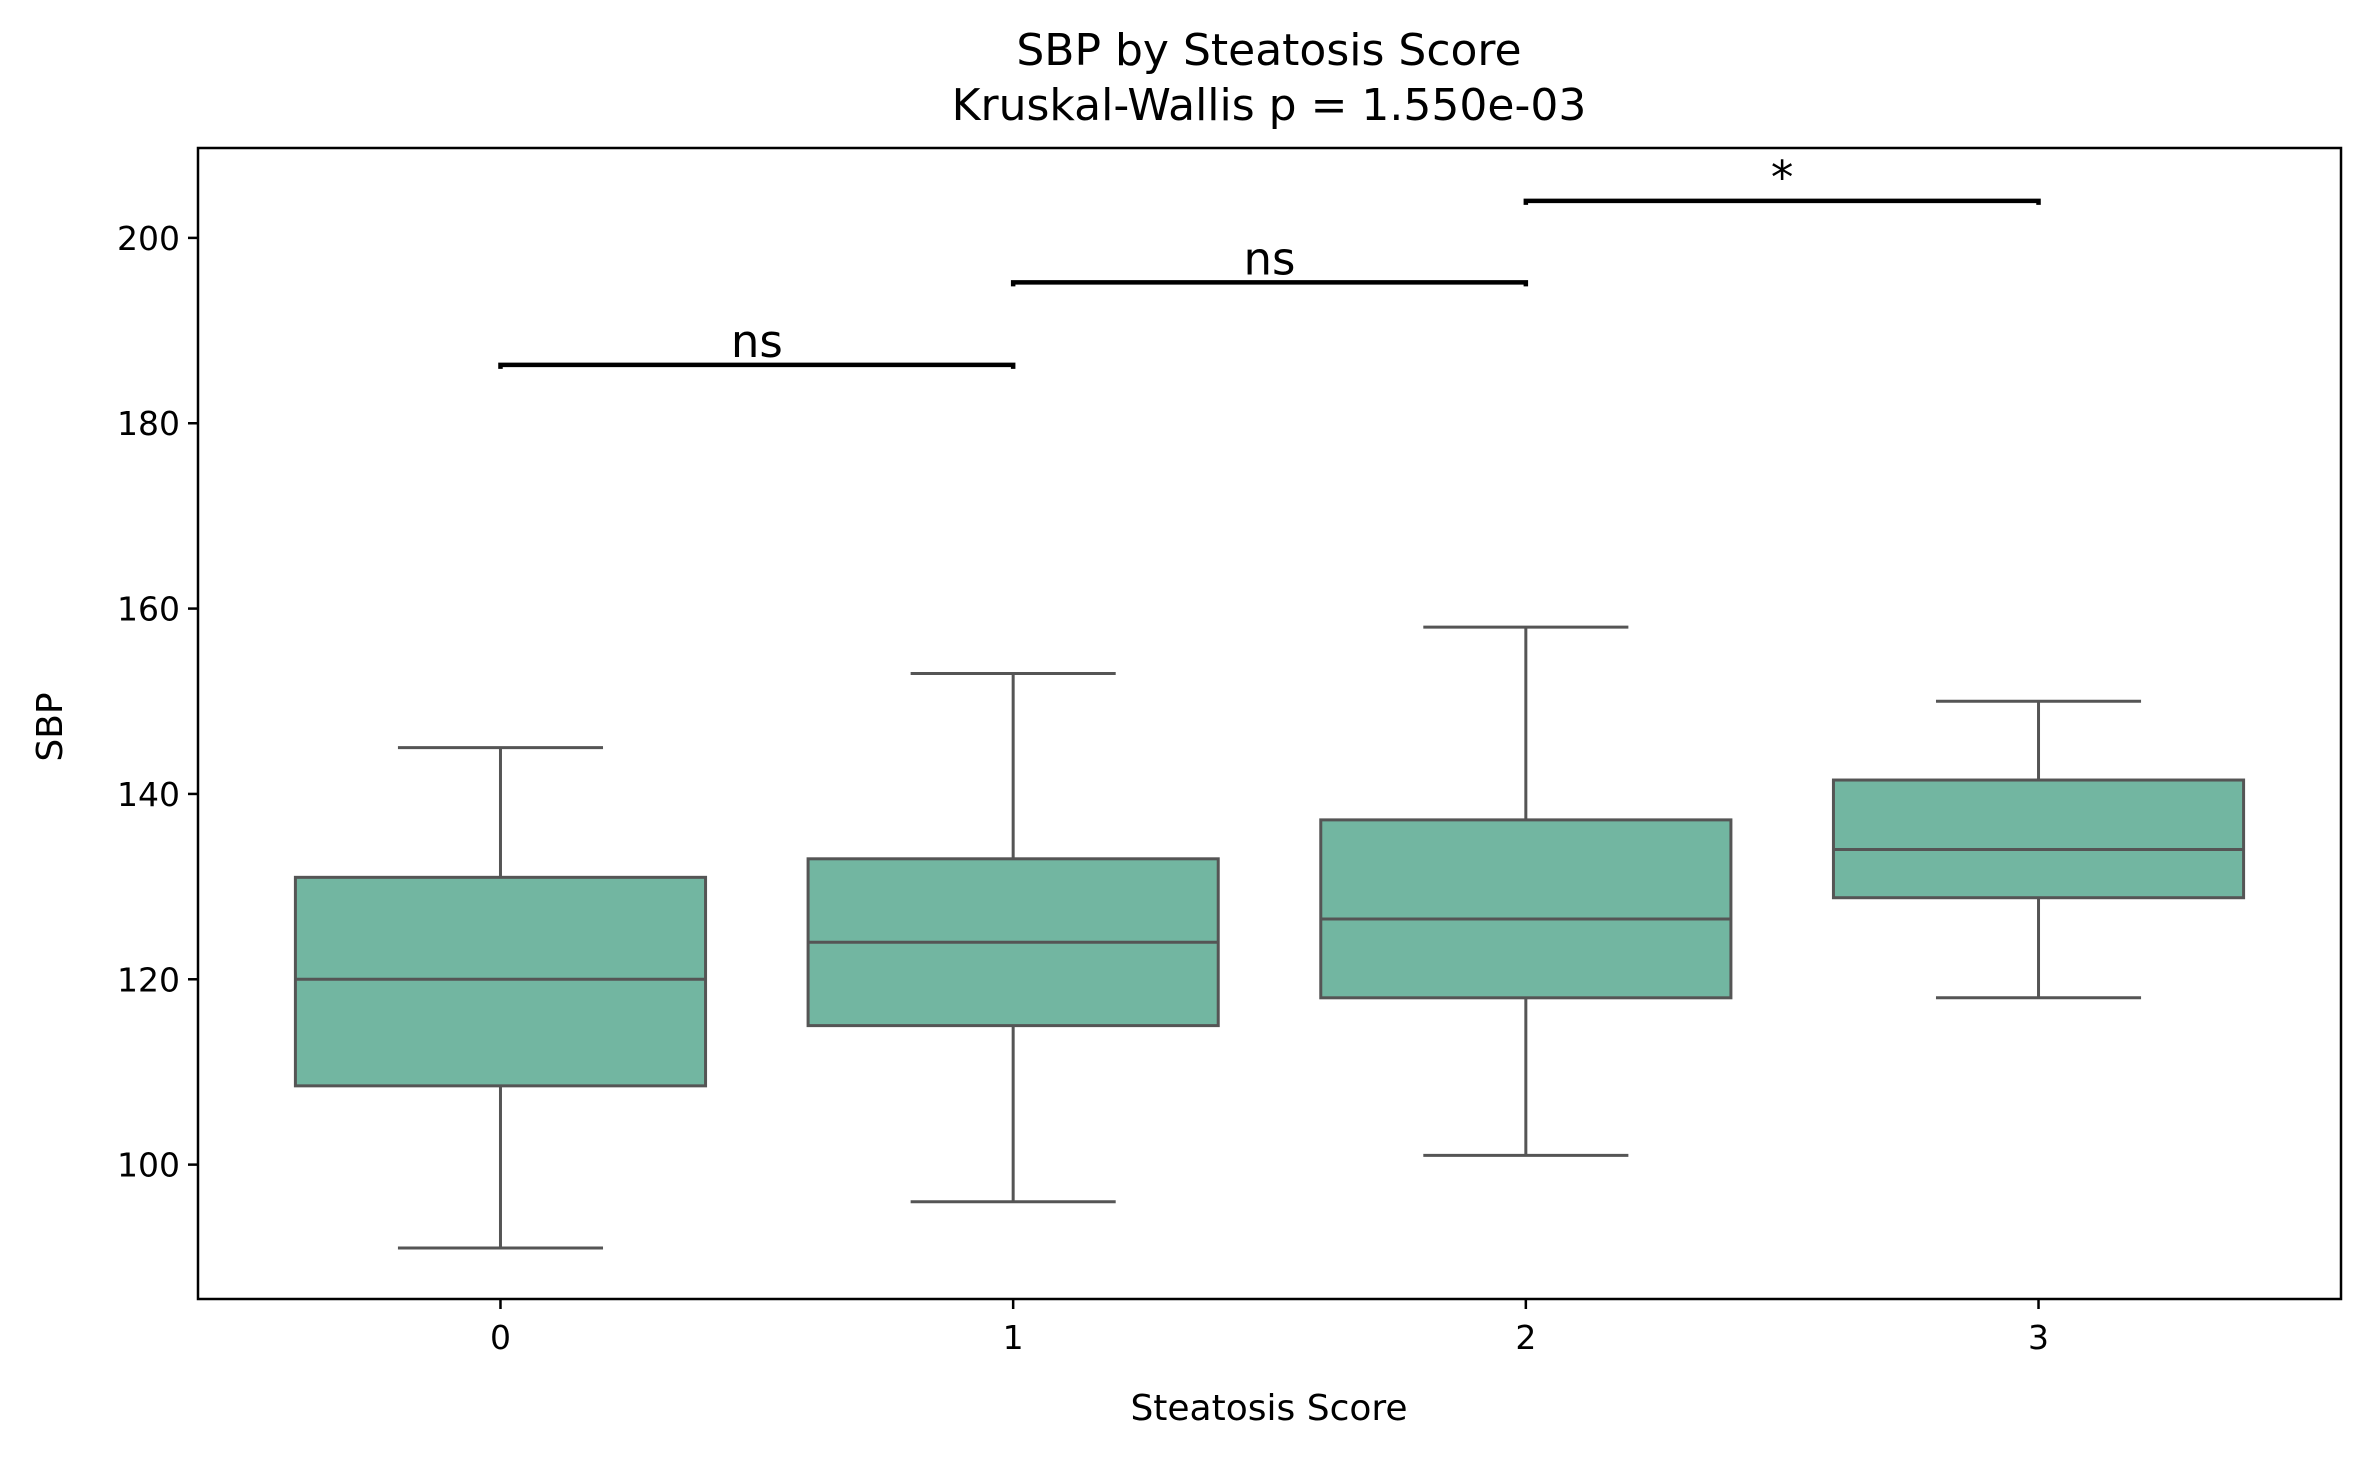  Describe the element at coordinates (1268, 50) in the screenshot. I see `chart-title: SBP by Steatosis Score` at that location.